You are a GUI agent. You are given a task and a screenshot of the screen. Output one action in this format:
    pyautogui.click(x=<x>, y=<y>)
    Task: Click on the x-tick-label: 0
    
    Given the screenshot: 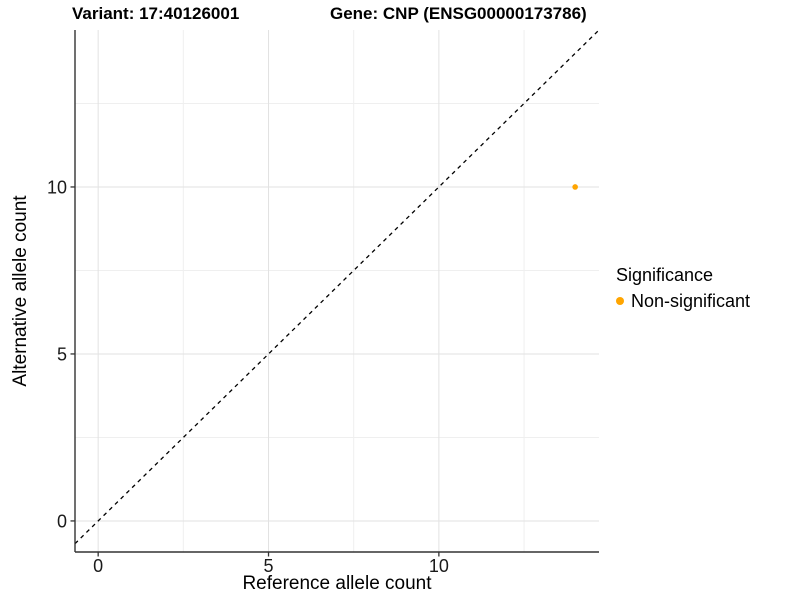 What is the action you would take?
    pyautogui.click(x=98, y=566)
    